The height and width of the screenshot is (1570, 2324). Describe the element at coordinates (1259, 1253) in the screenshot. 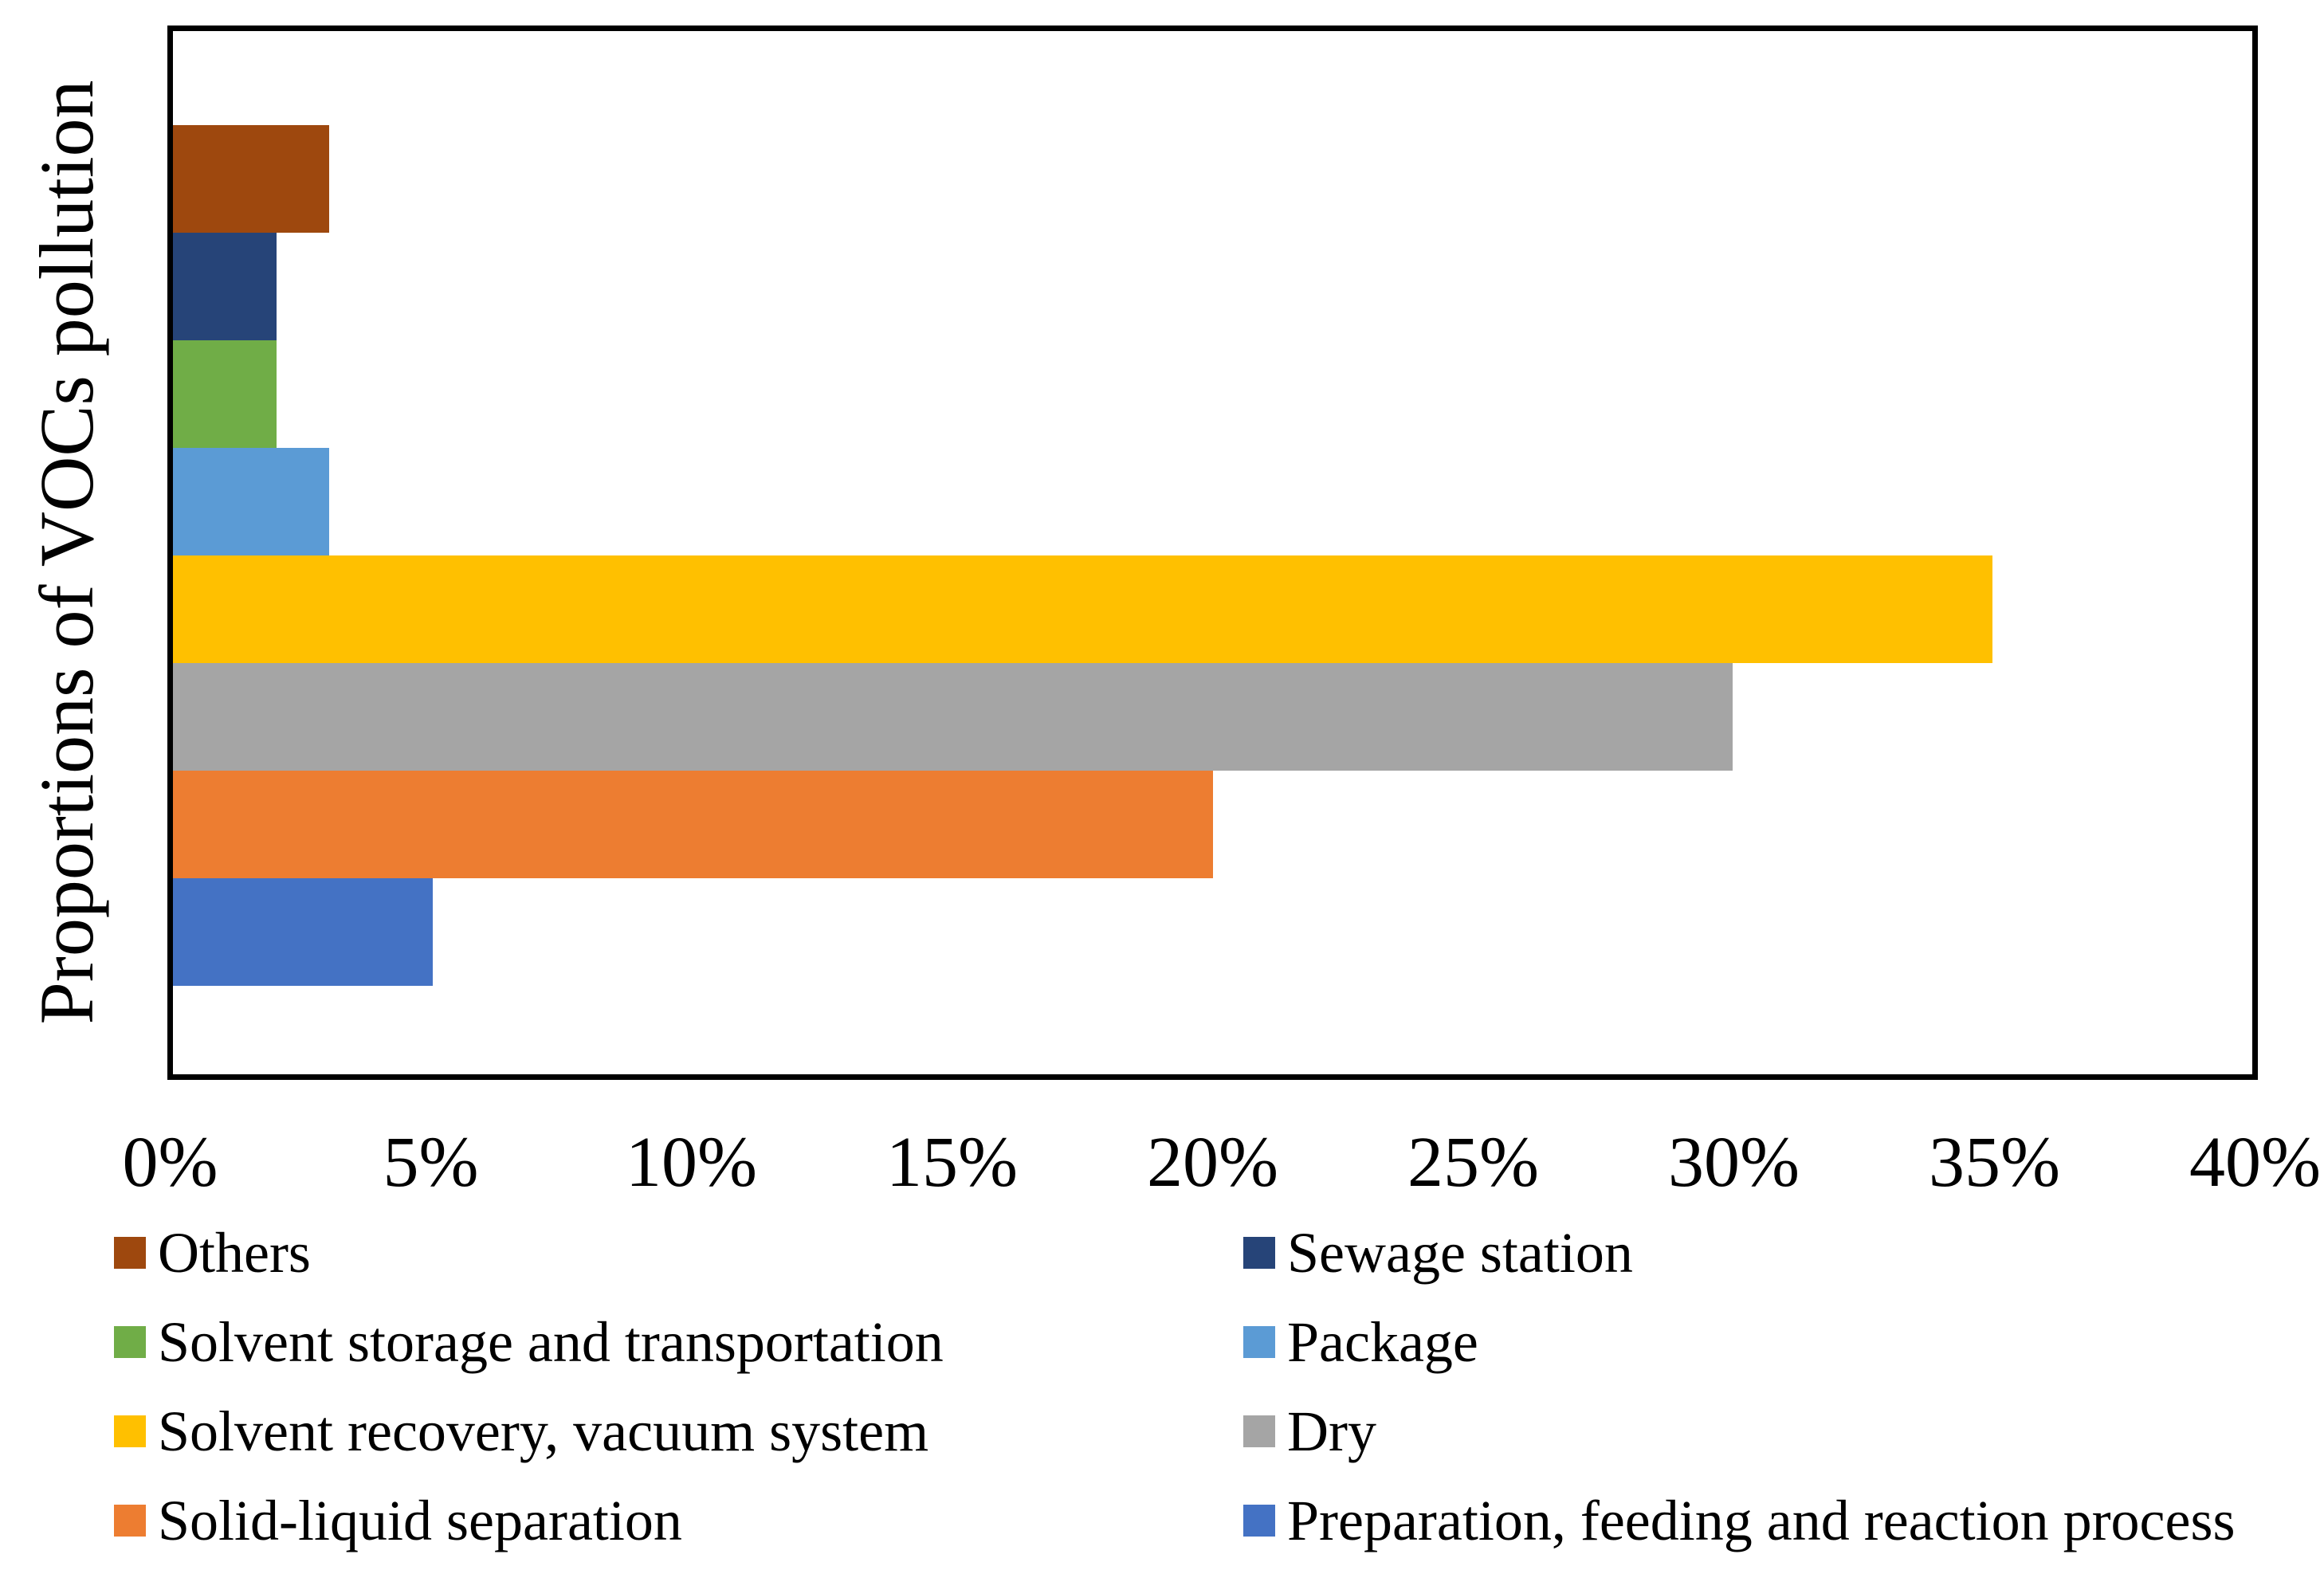

I see `legend-swatch-sewage-station` at that location.